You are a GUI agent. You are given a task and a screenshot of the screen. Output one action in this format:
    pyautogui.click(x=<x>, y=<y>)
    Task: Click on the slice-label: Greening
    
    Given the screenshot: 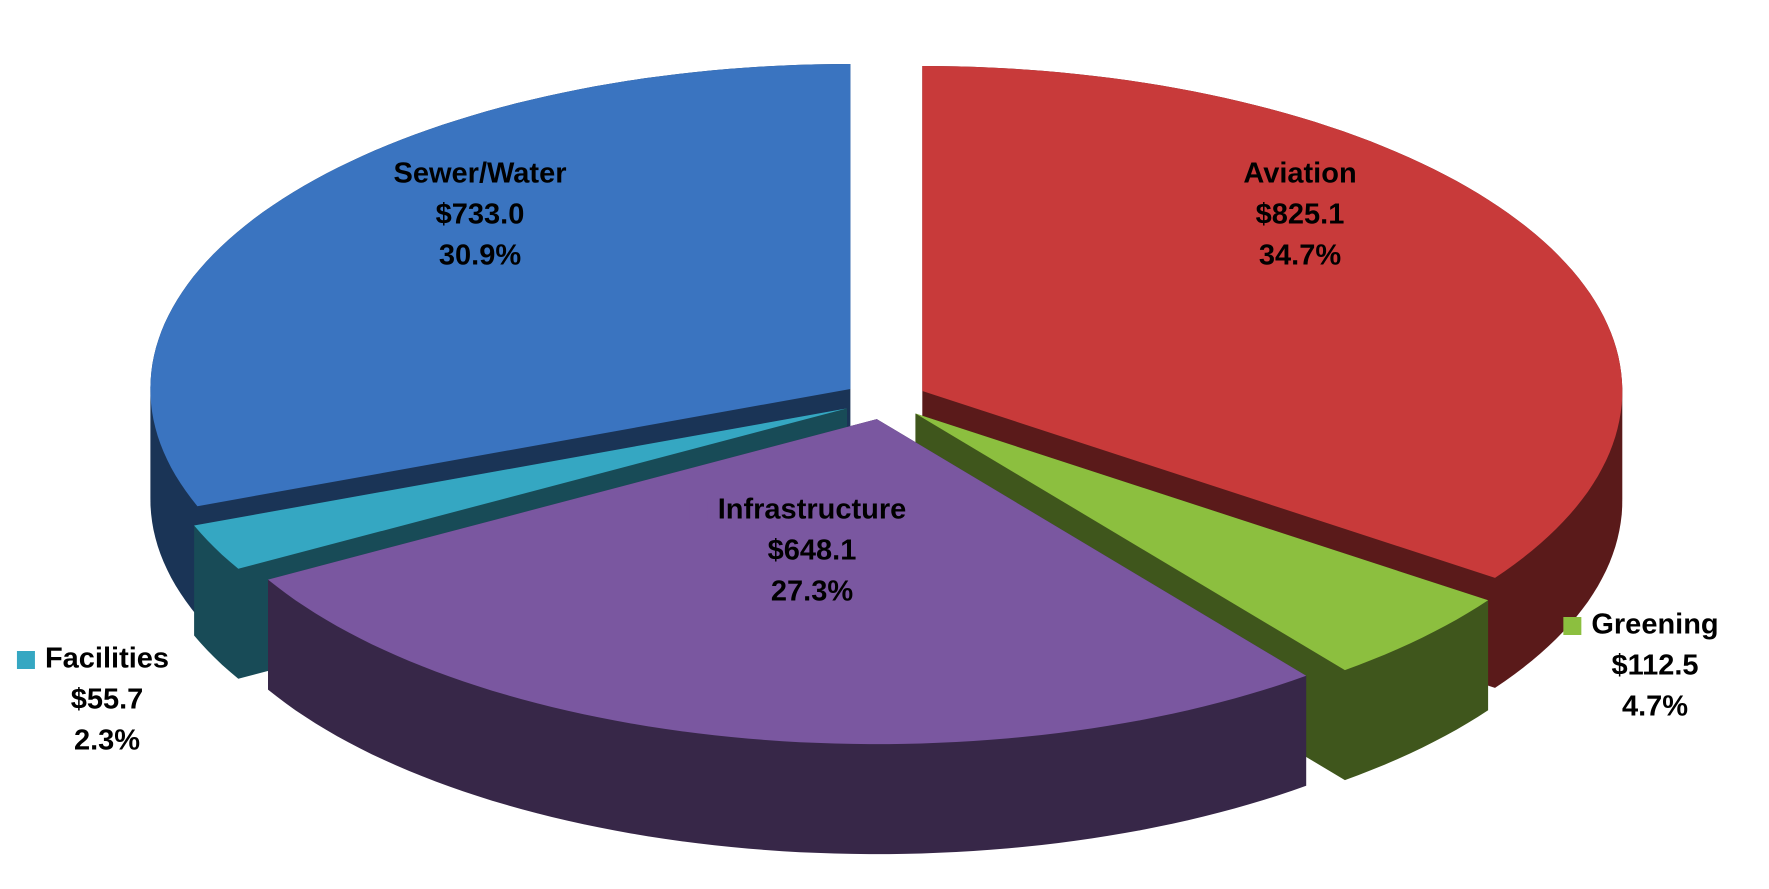 What is the action you would take?
    pyautogui.click(x=1654, y=625)
    